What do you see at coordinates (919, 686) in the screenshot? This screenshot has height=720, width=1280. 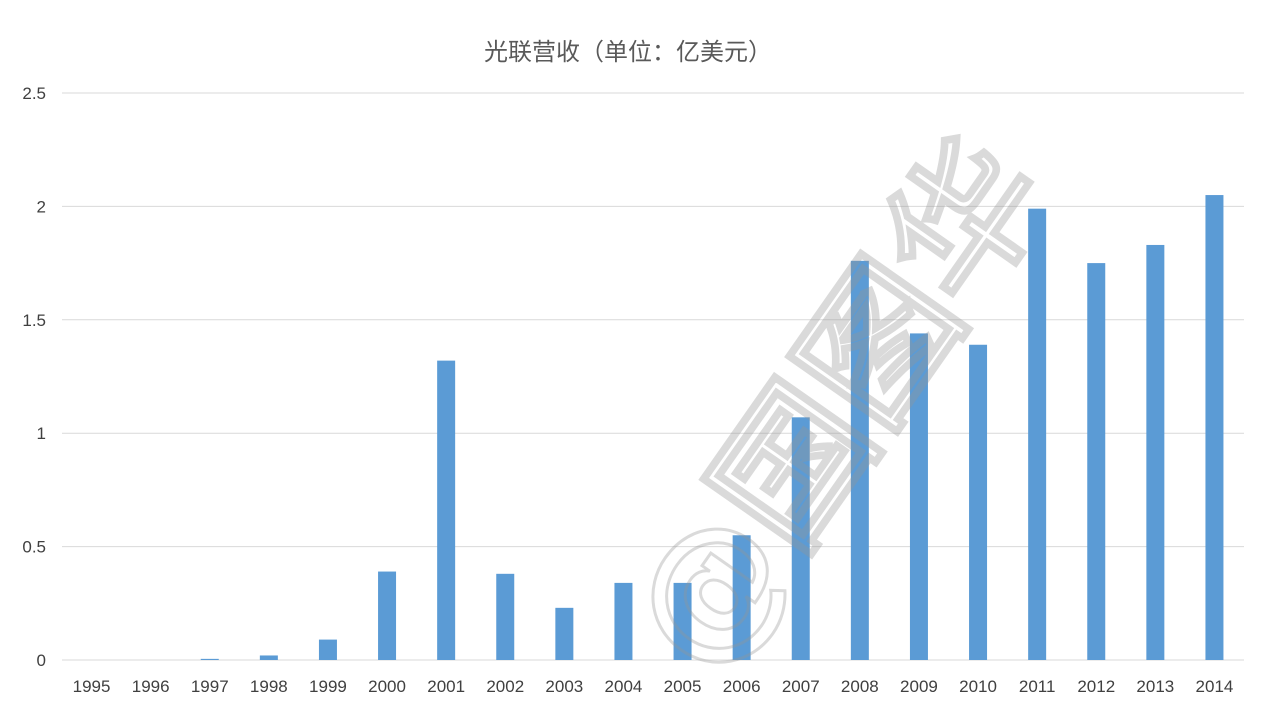 I see `x-tick-label: 2009` at bounding box center [919, 686].